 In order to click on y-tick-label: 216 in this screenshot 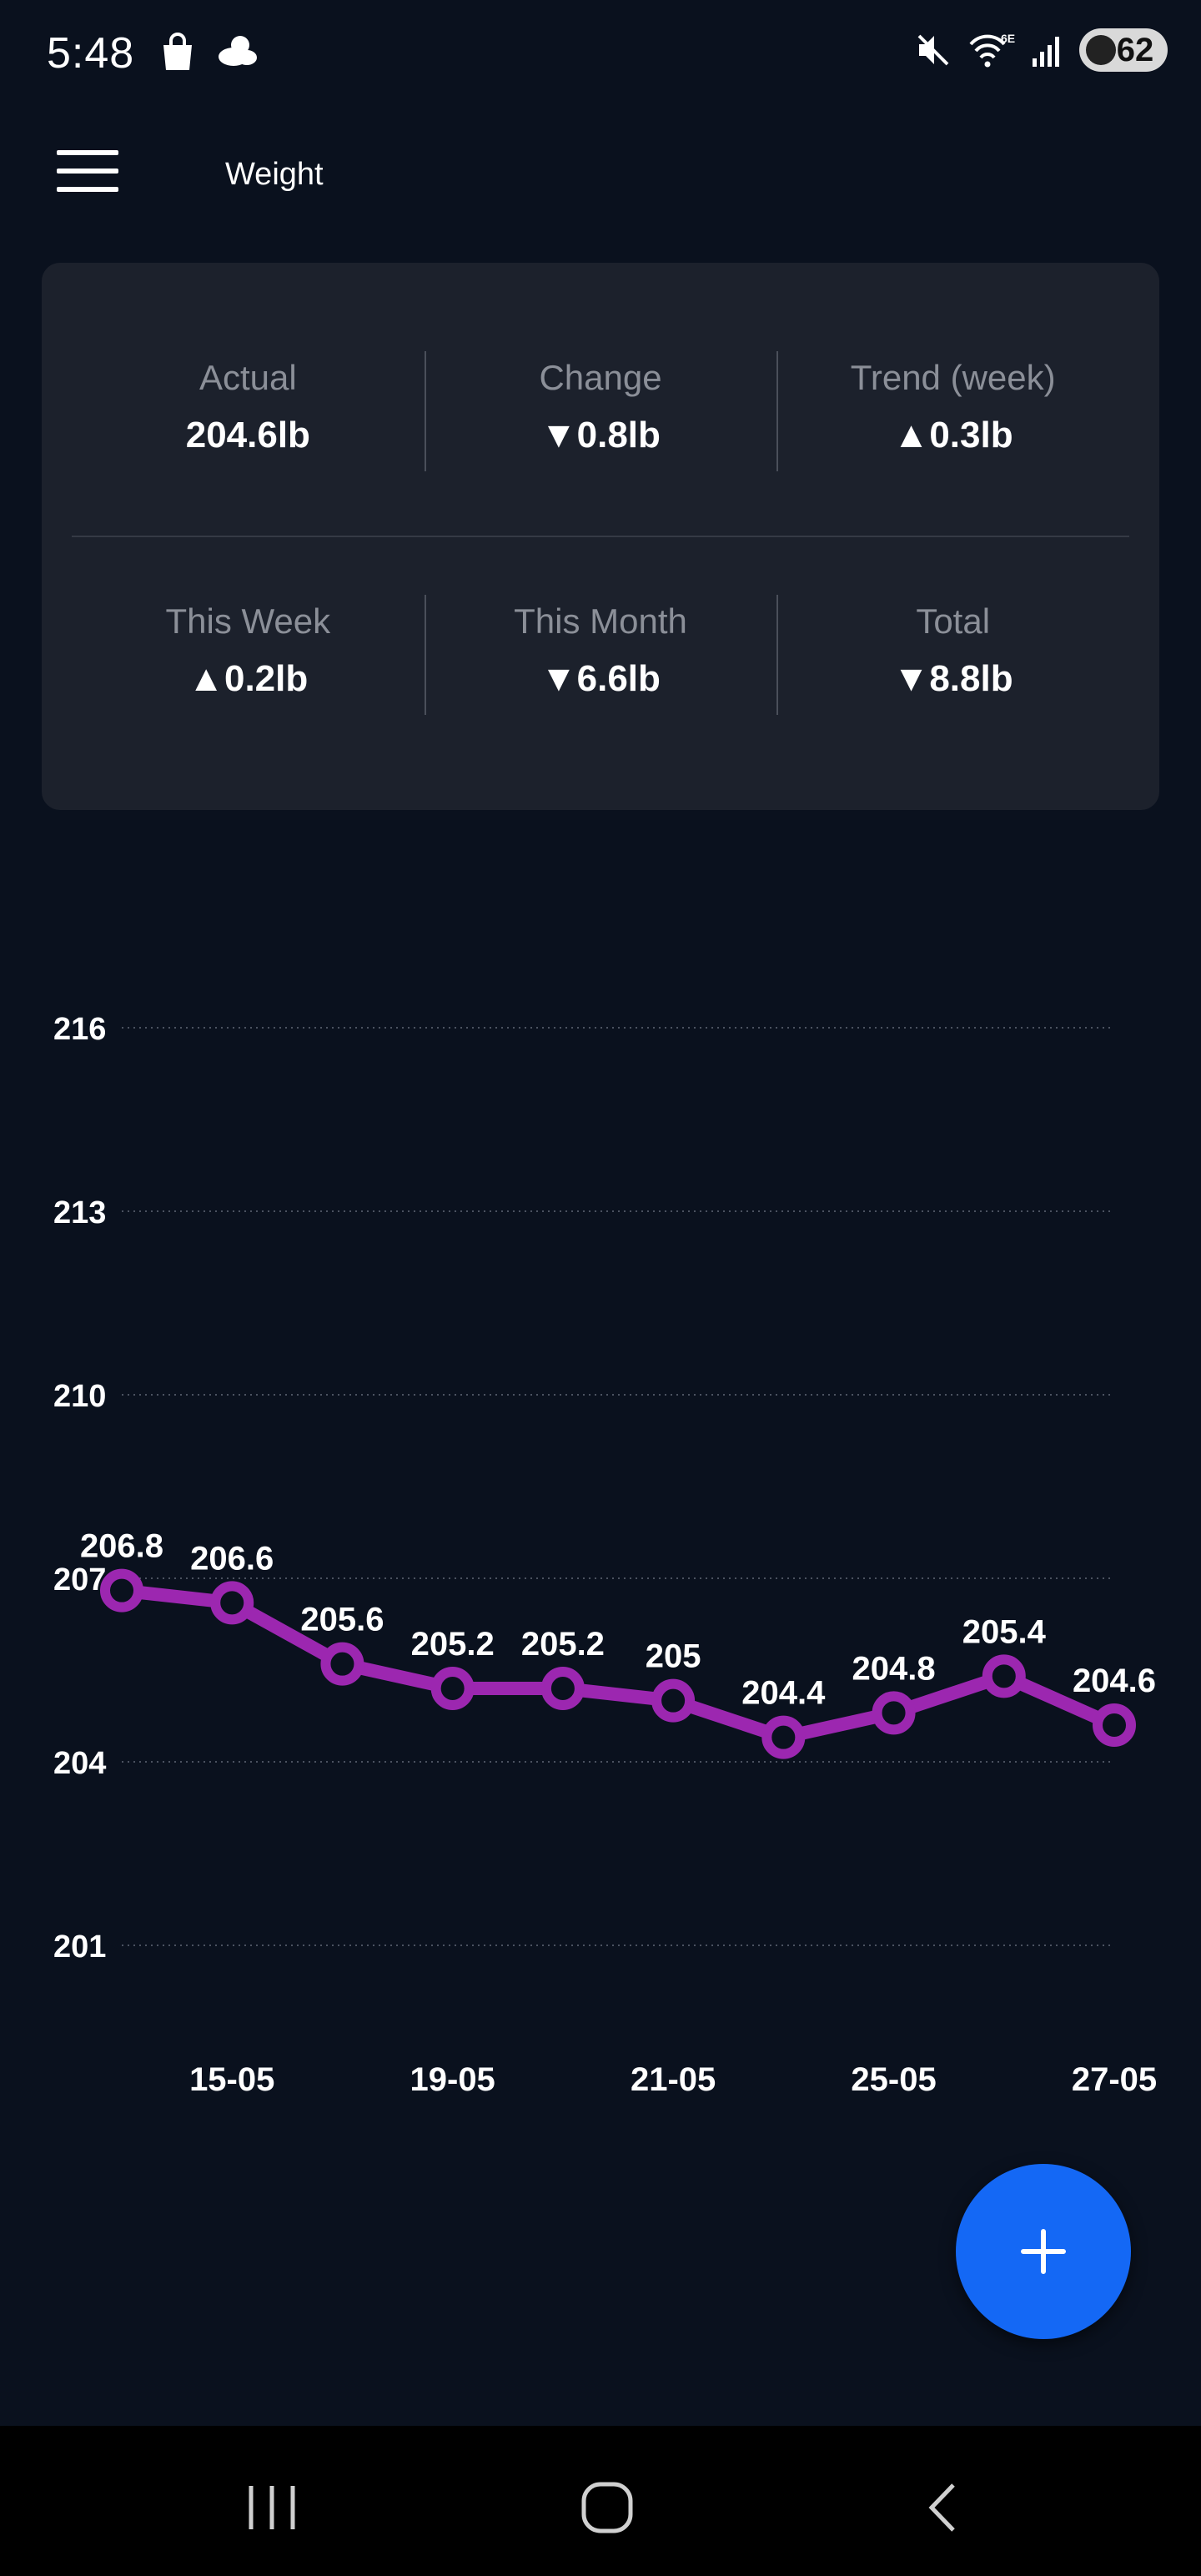, I will do `click(79, 1029)`.